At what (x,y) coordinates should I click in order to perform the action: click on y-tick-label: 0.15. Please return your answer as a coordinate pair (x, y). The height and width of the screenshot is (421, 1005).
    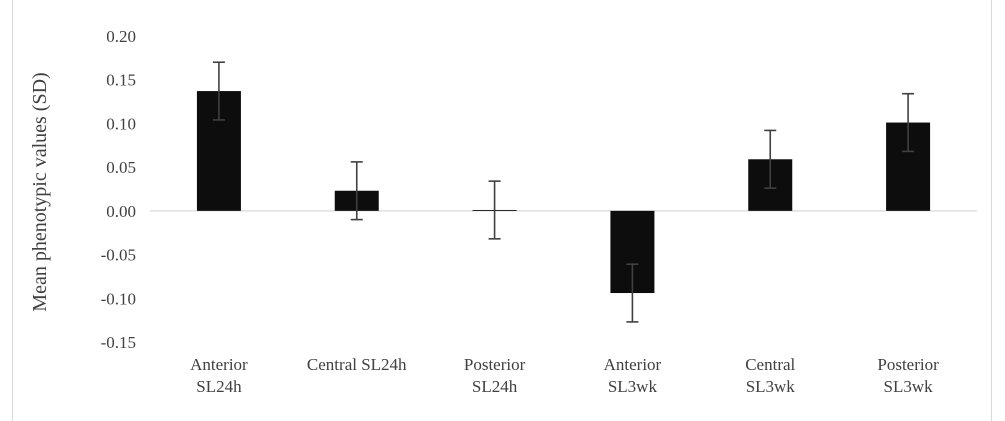
    Looking at the image, I should click on (121, 80).